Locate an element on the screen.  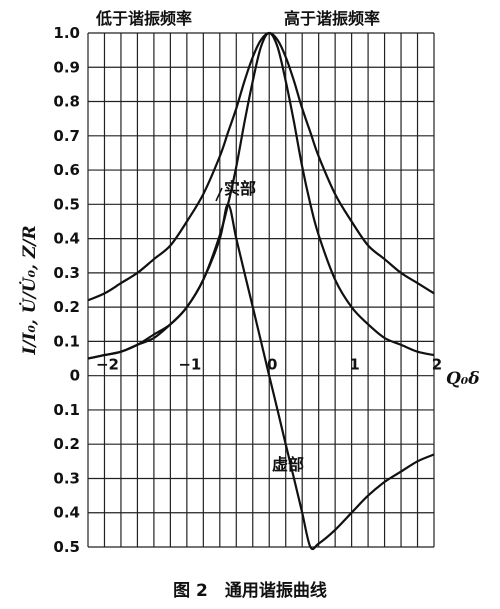
figure-caption: 图 2 通用谐振曲线 is located at coordinates (250, 590).